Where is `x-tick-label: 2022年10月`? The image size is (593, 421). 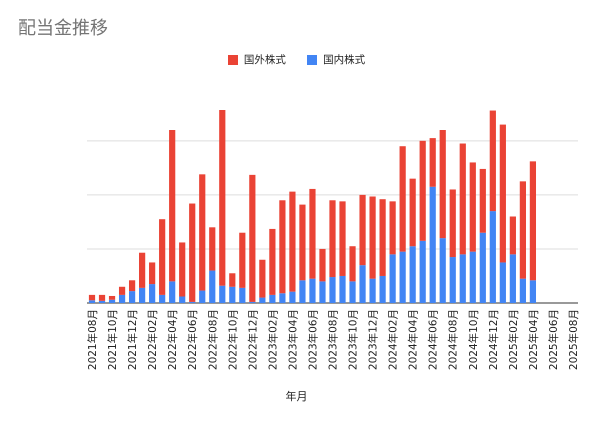
x-tick-label: 2022年10月 is located at coordinates (232, 339).